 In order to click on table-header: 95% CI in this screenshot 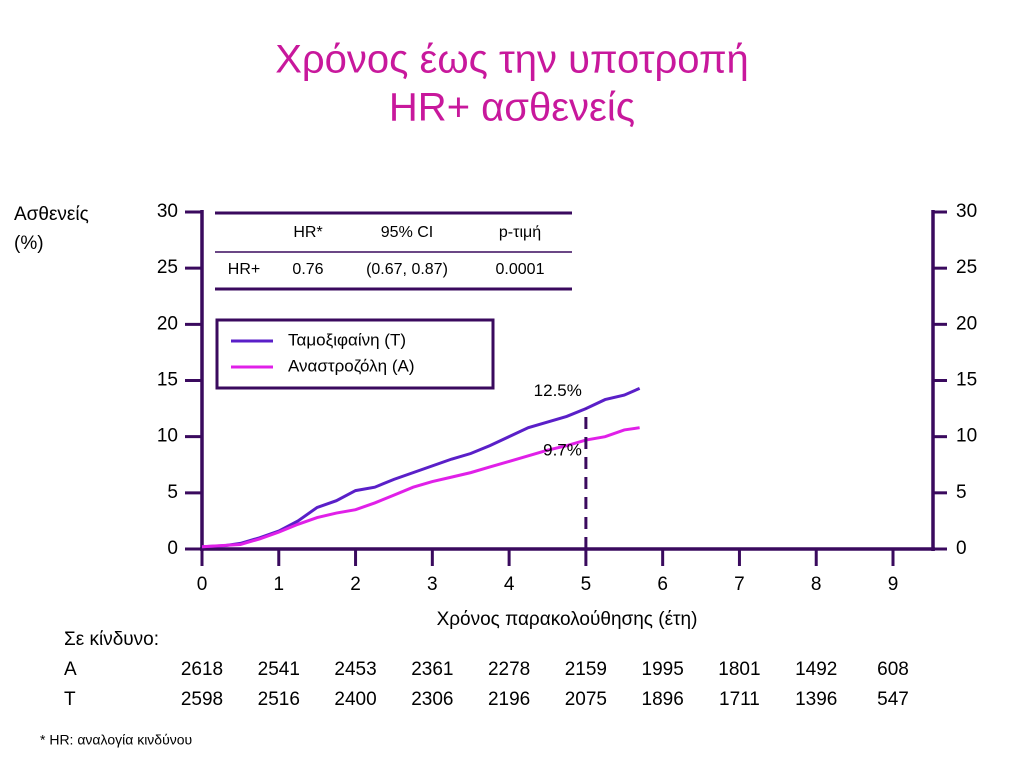, I will do `click(407, 232)`.